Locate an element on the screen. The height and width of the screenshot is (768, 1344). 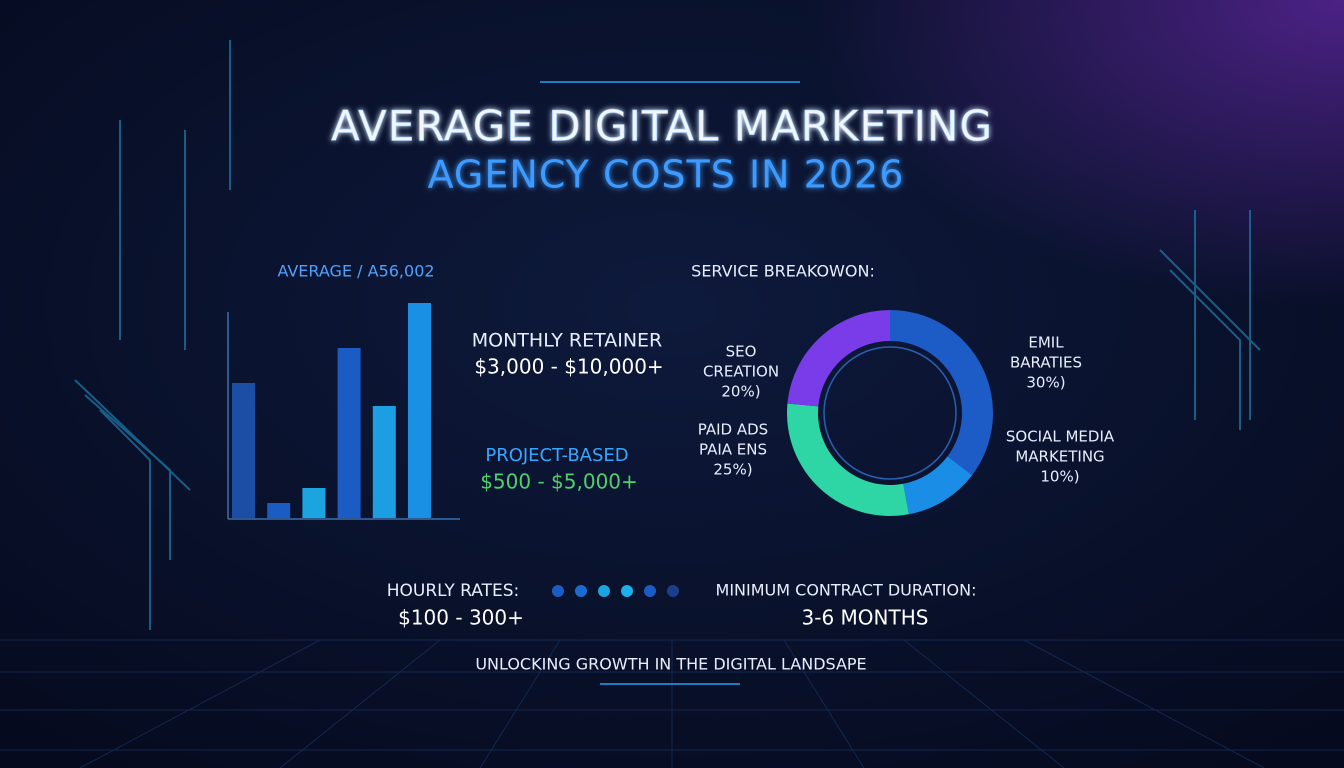
segment-label: PAID ADS is located at coordinates (733, 430).